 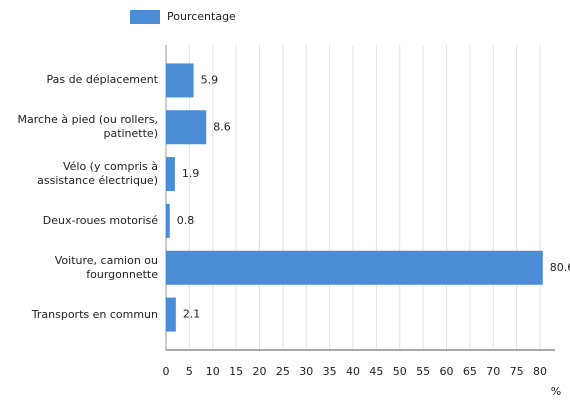 What do you see at coordinates (192, 314) in the screenshot?
I see `value-label: 2.1` at bounding box center [192, 314].